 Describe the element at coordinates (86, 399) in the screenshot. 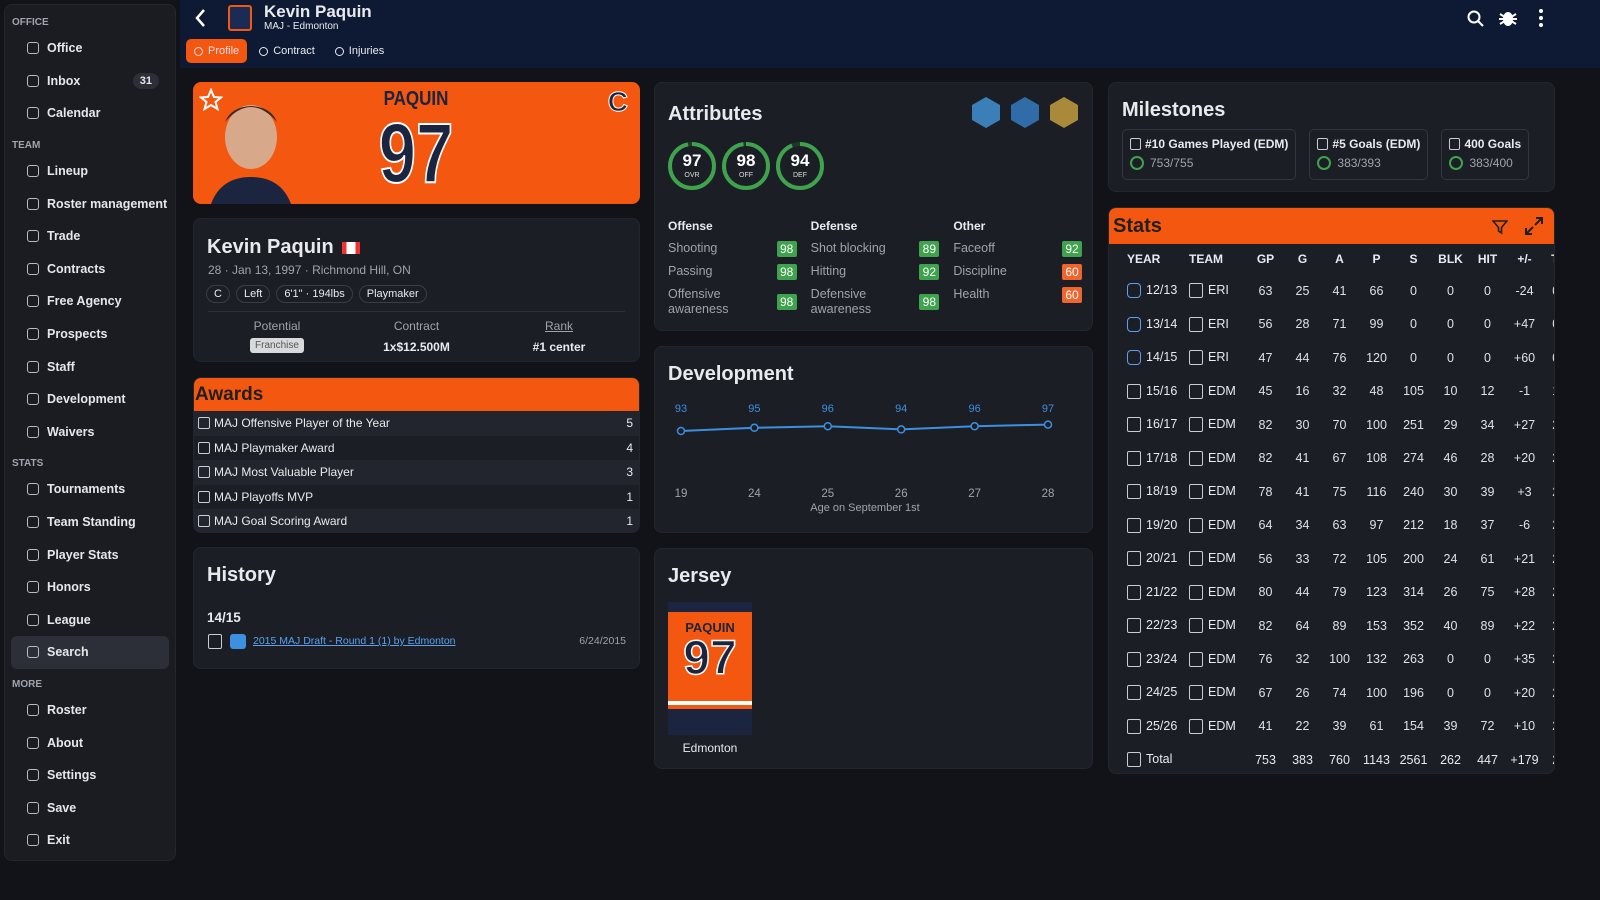

I see `sidebar-label: Development` at that location.